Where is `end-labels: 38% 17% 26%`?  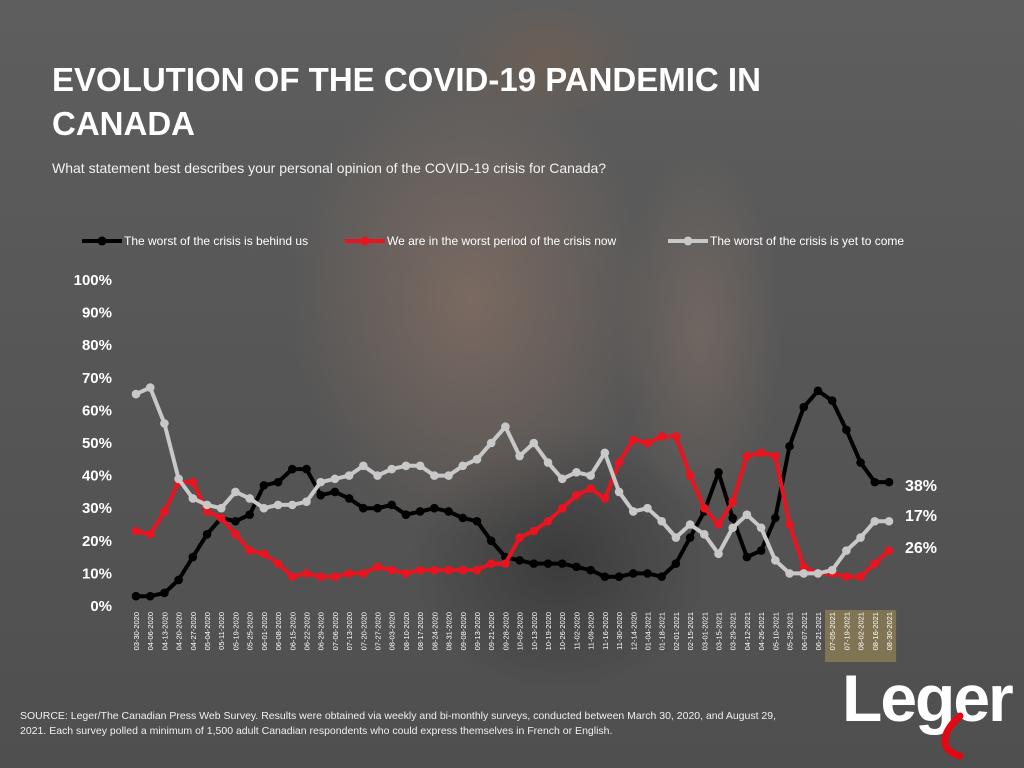 end-labels: 38% 17% 26% is located at coordinates (921, 517).